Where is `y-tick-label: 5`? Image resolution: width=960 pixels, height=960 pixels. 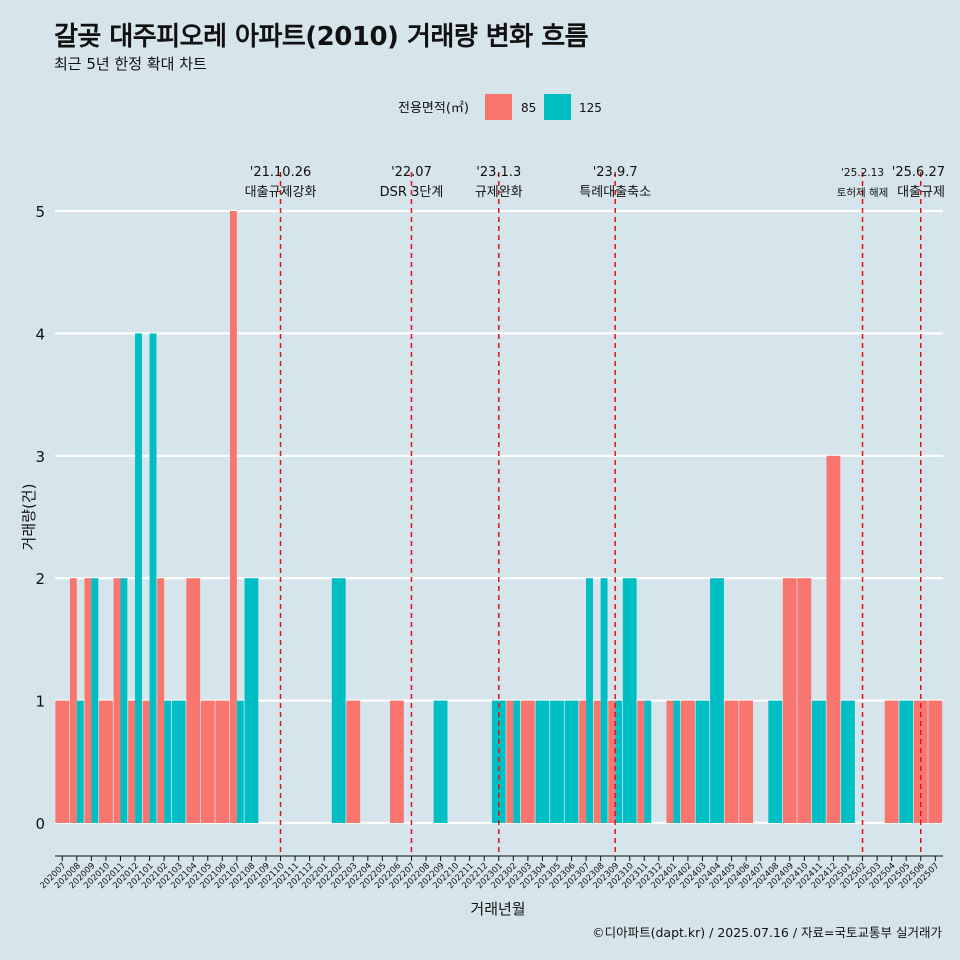
y-tick-label: 5 is located at coordinates (40, 212).